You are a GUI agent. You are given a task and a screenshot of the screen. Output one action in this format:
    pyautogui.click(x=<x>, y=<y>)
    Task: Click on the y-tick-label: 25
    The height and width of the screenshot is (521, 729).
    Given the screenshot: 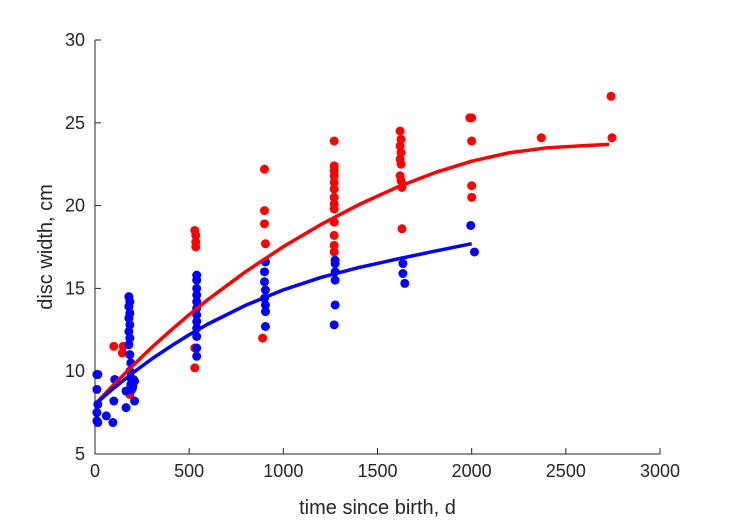 What is the action you would take?
    pyautogui.click(x=75, y=123)
    